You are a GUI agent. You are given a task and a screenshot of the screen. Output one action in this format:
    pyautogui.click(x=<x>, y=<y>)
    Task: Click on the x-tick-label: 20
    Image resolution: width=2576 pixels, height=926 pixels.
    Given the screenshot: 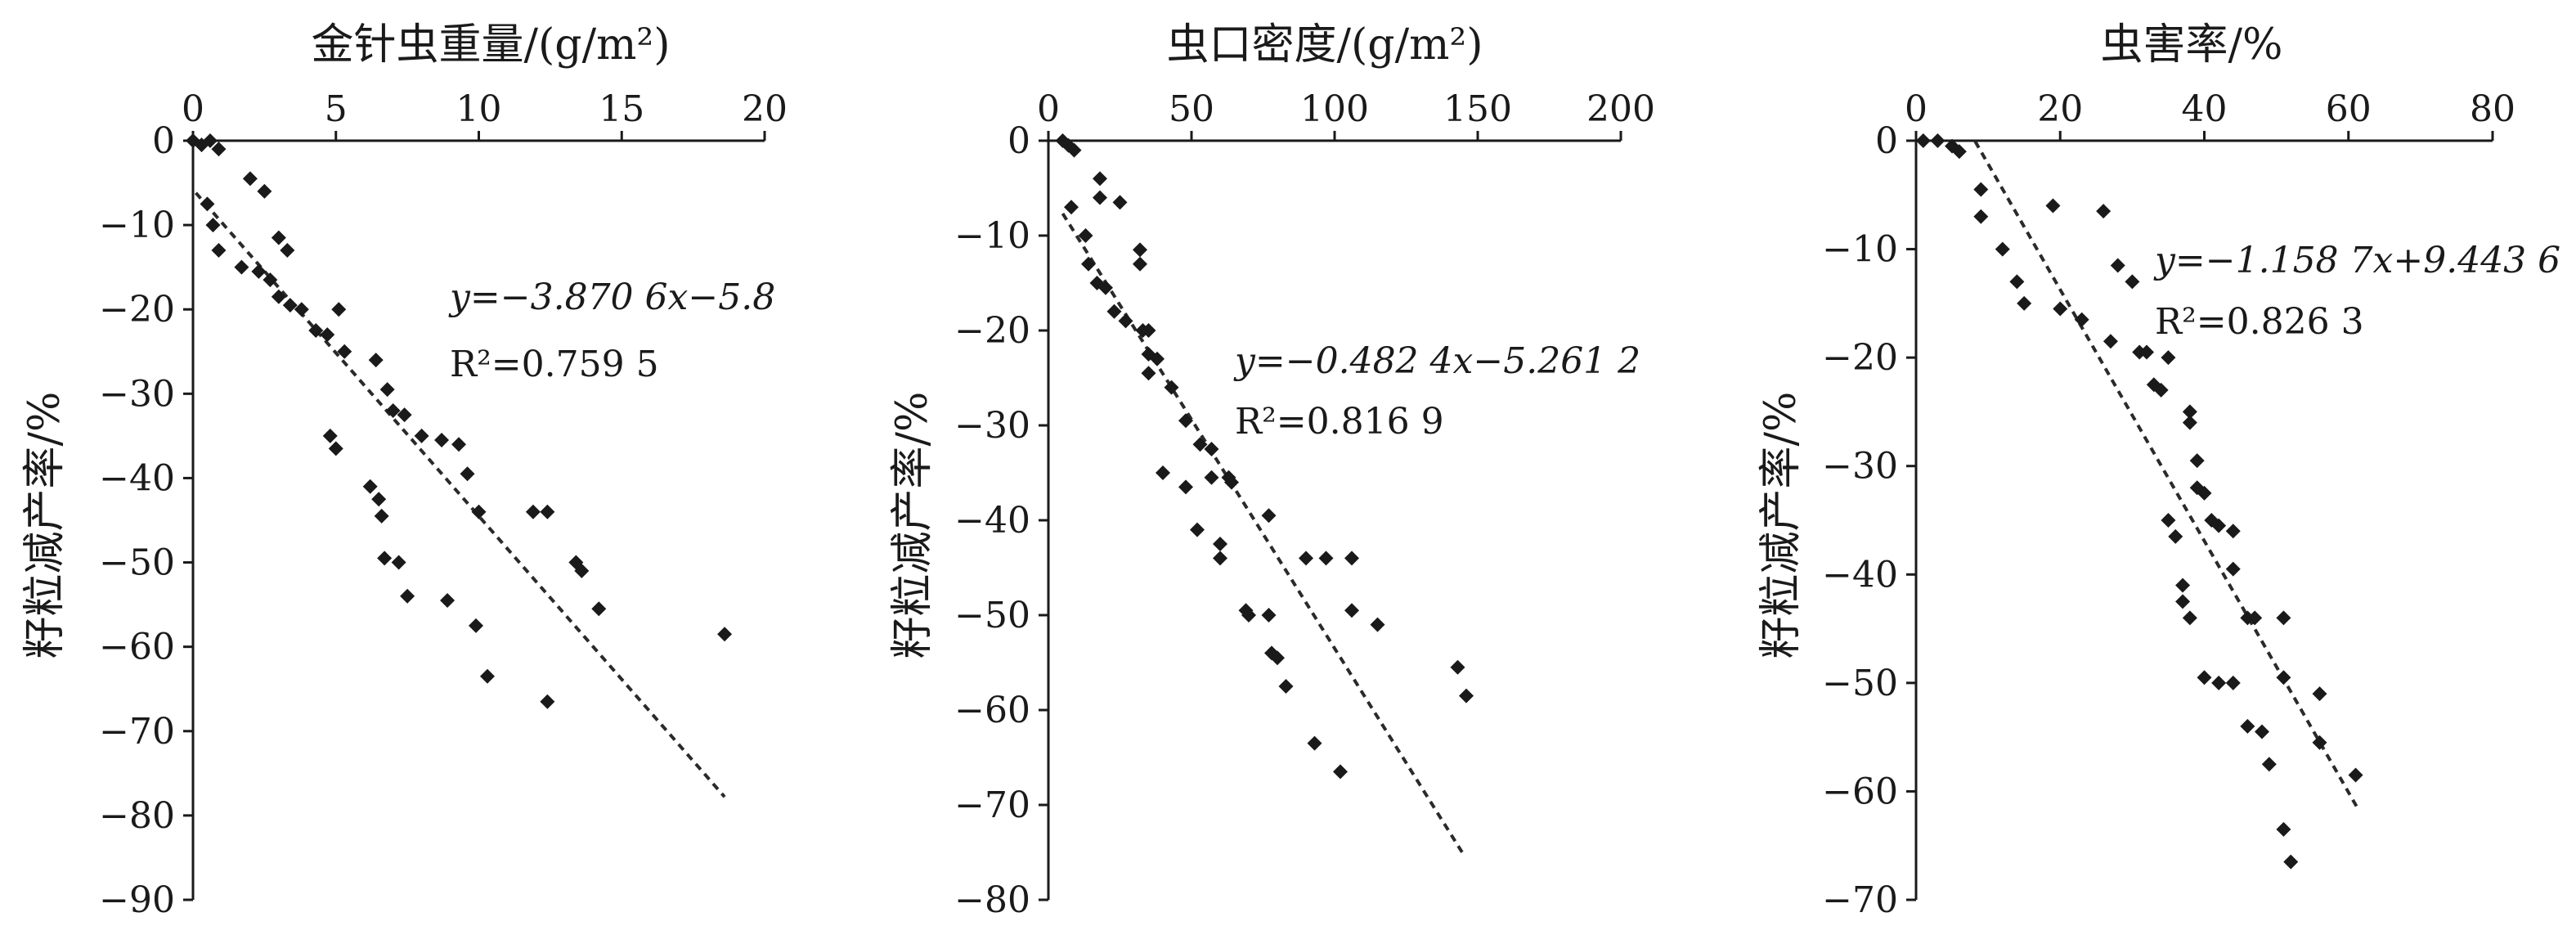 What is the action you would take?
    pyautogui.click(x=2060, y=109)
    